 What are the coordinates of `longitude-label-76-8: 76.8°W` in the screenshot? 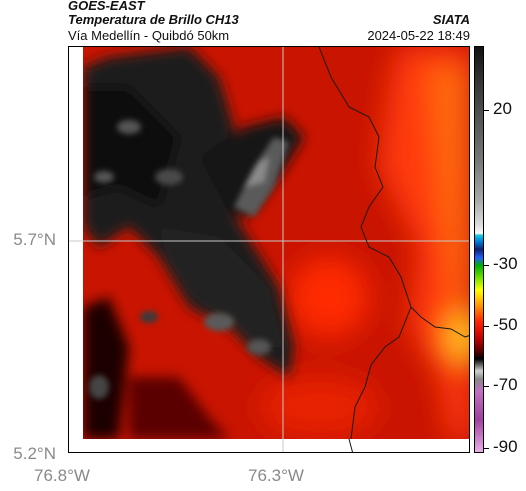 It's located at (62, 475).